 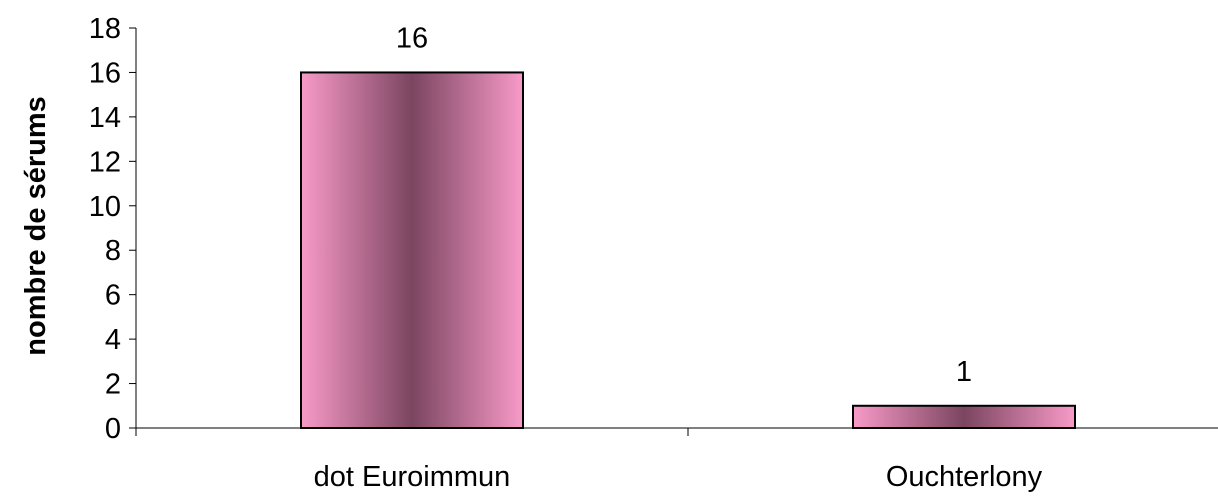 I want to click on y-tick-label: 4, so click(x=113, y=340).